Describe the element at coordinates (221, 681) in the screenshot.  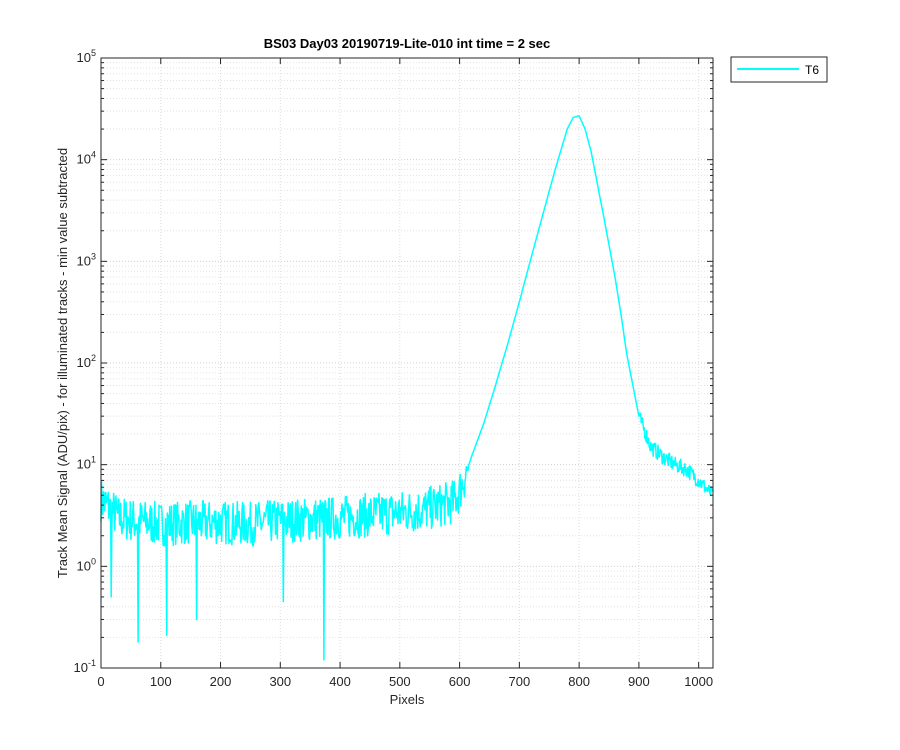
I see `x-tick-label: 200` at that location.